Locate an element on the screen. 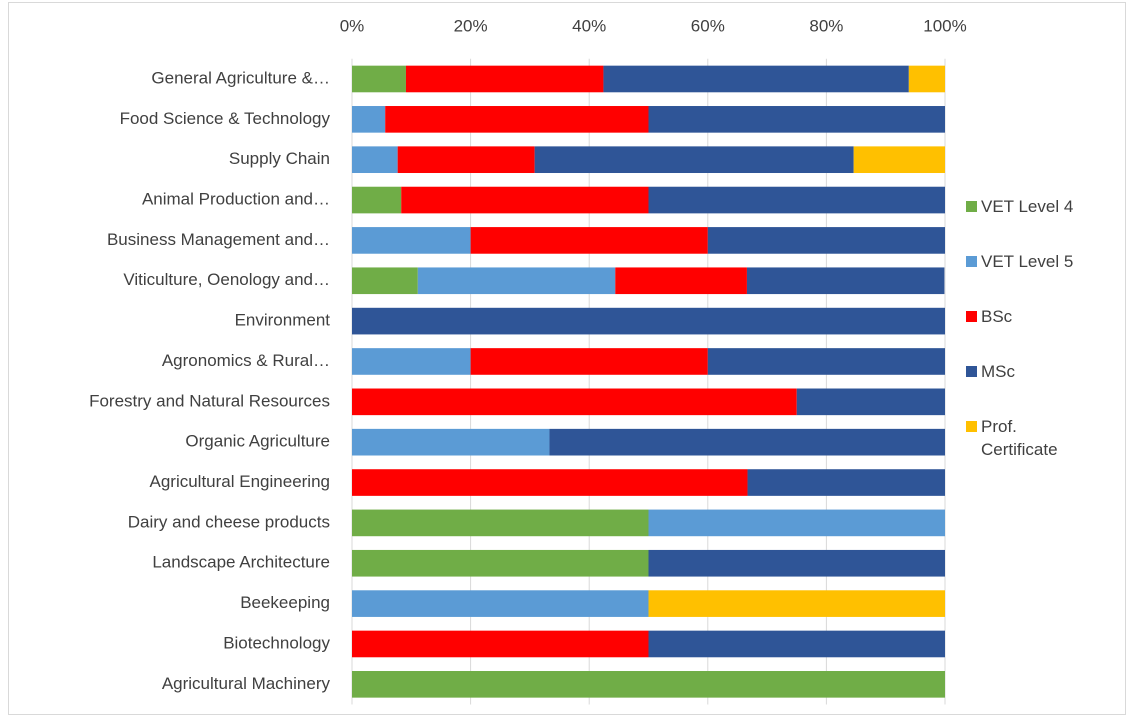  y-tick-label: Beekeeping is located at coordinates (285, 602).